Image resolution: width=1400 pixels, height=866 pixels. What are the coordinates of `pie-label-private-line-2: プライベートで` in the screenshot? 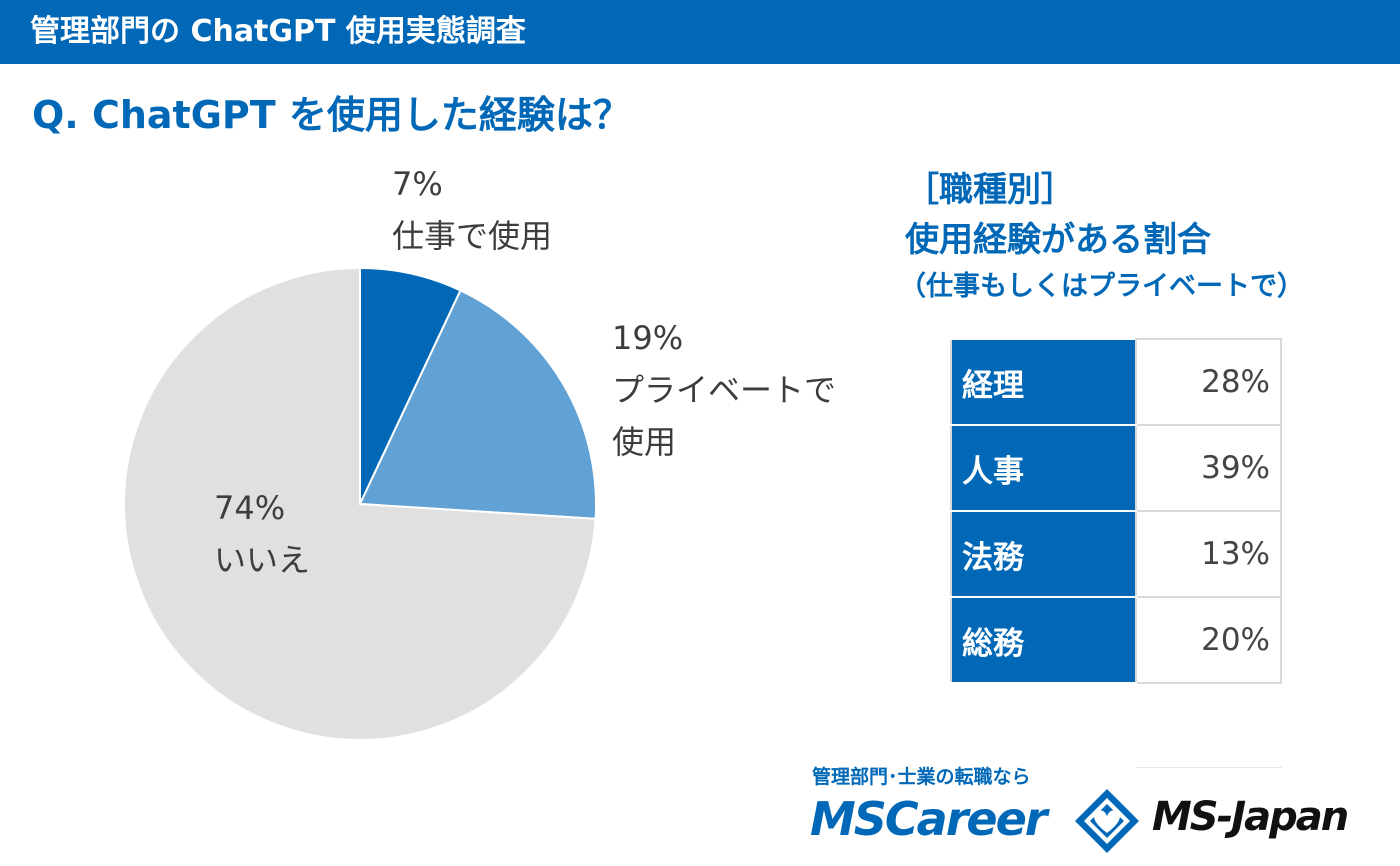 It's located at (724, 390).